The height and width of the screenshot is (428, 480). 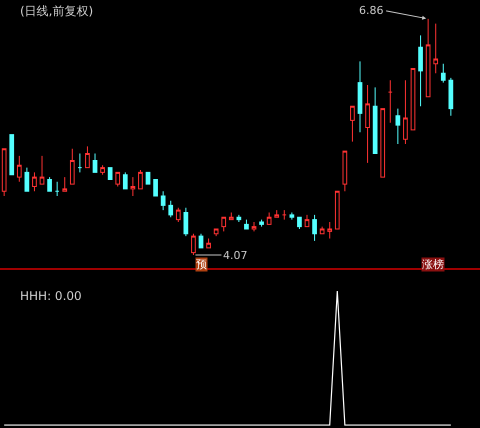 I want to click on text: 预, so click(x=201, y=264).